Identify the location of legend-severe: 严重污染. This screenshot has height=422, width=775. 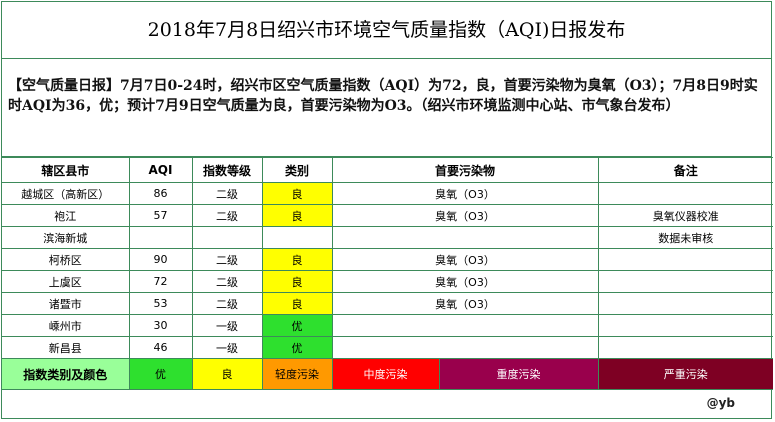
(685, 374).